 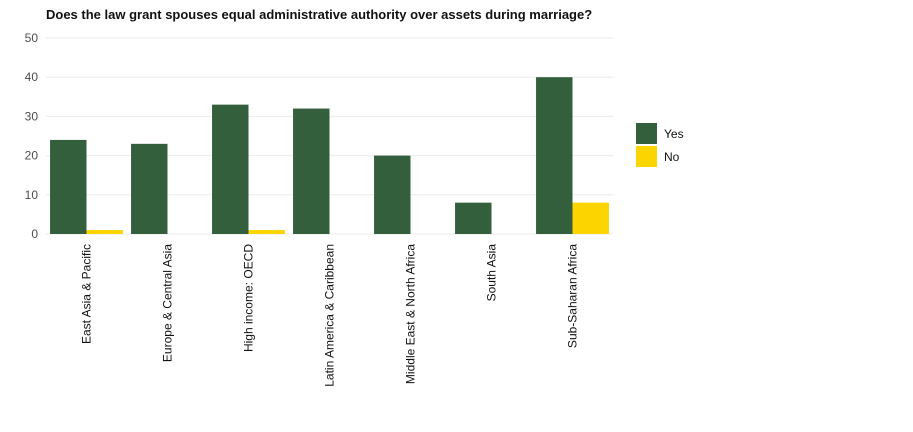 I want to click on y-tick-label: 0, so click(x=34, y=234).